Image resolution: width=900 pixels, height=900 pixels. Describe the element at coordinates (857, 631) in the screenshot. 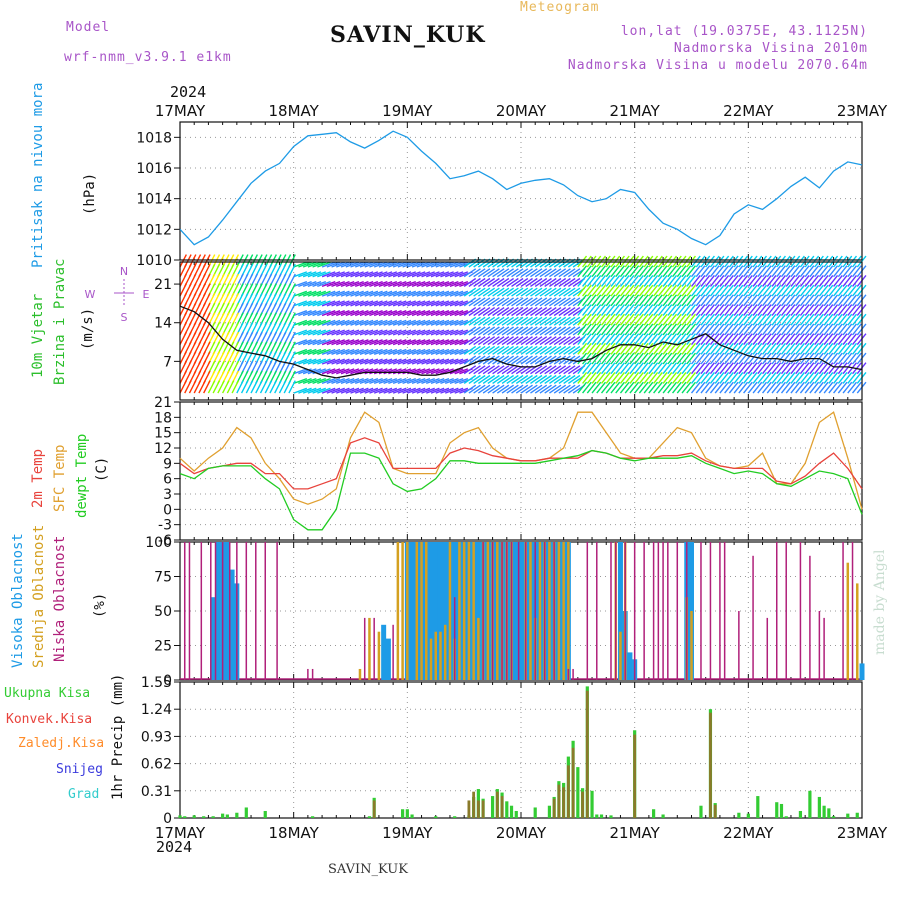

I see `mid-cloud-bar` at that location.